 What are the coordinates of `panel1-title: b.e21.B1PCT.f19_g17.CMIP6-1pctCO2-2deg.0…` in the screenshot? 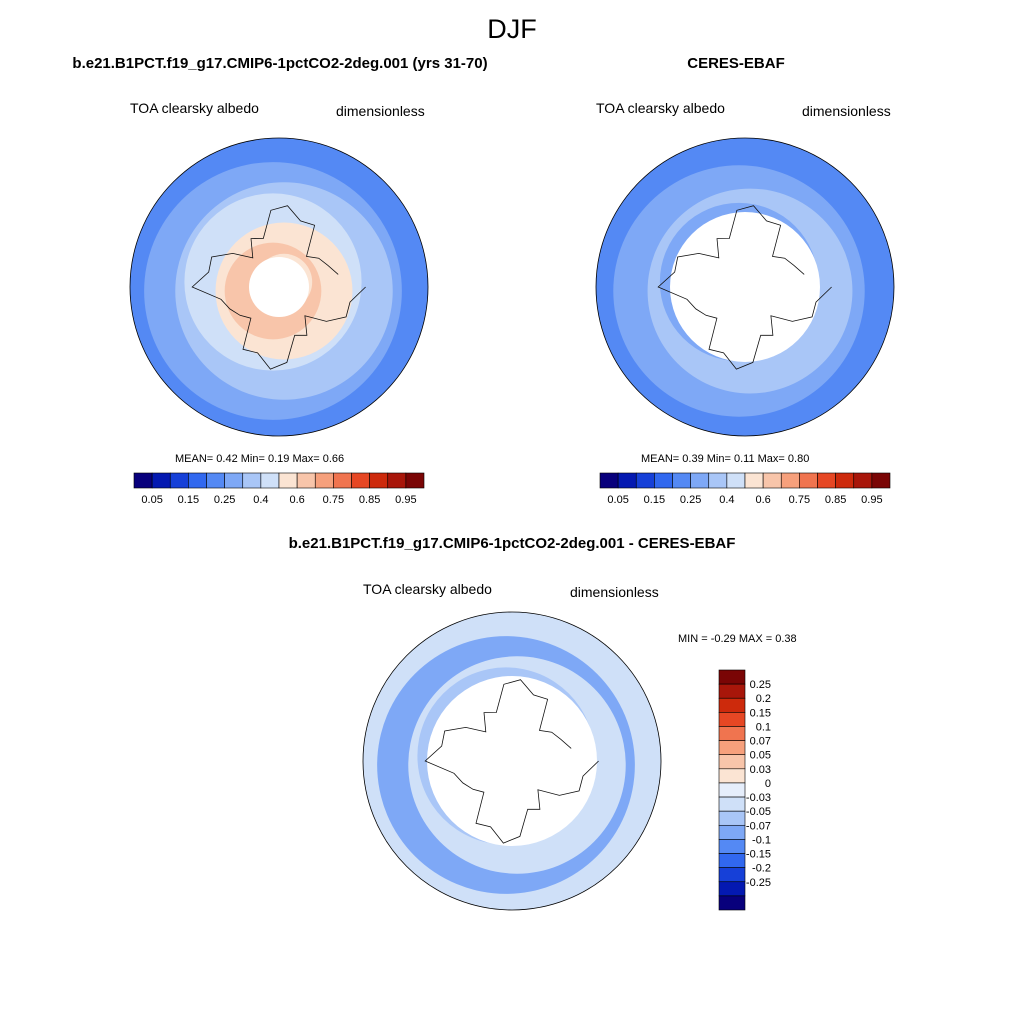 It's located at (280, 63).